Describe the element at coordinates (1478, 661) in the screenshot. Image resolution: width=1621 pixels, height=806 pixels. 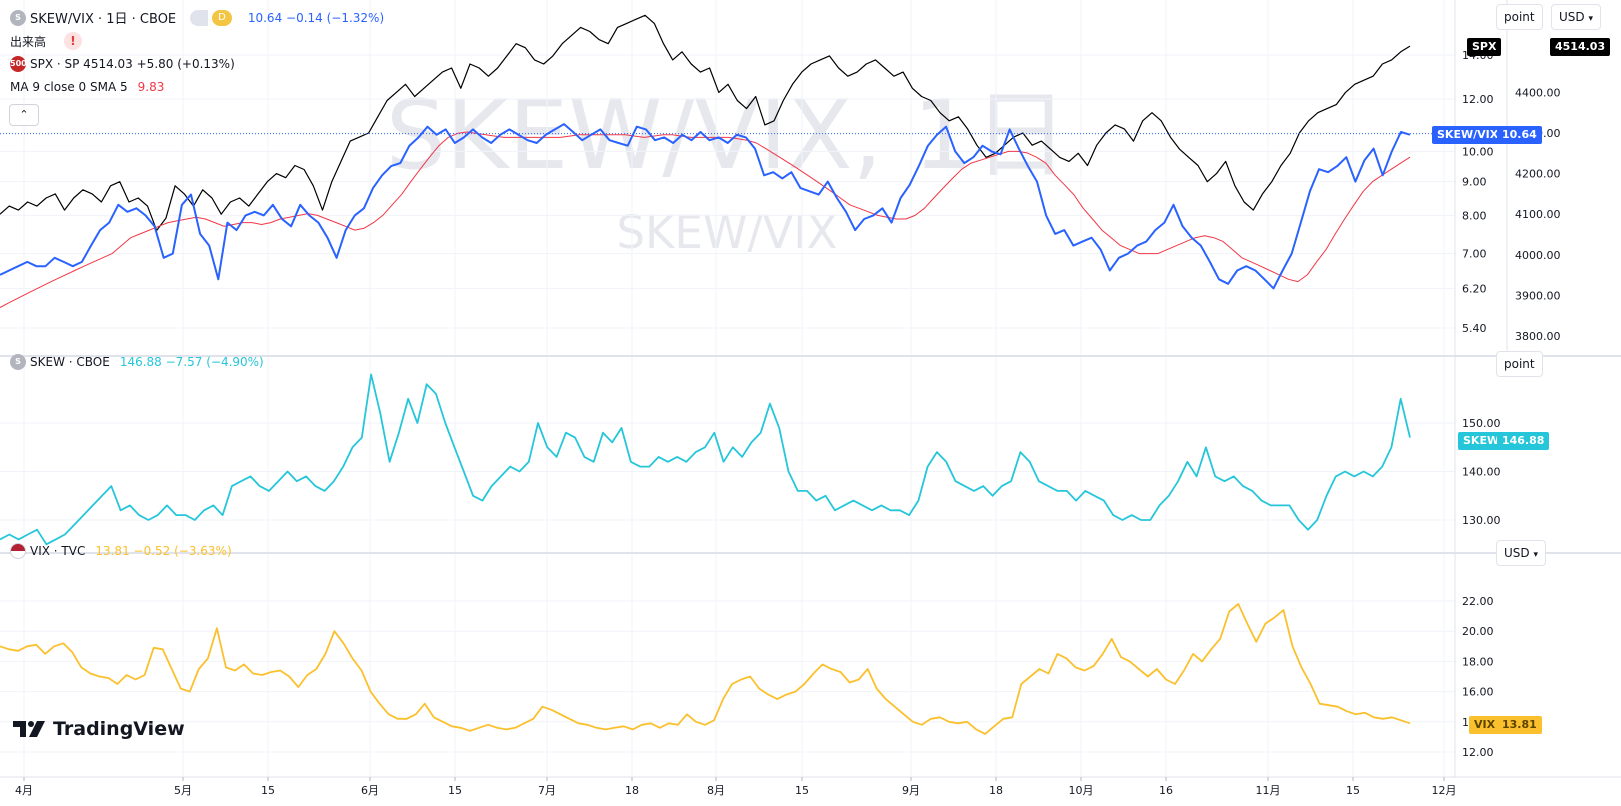
I see `vix-axis-tick: 18.00` at that location.